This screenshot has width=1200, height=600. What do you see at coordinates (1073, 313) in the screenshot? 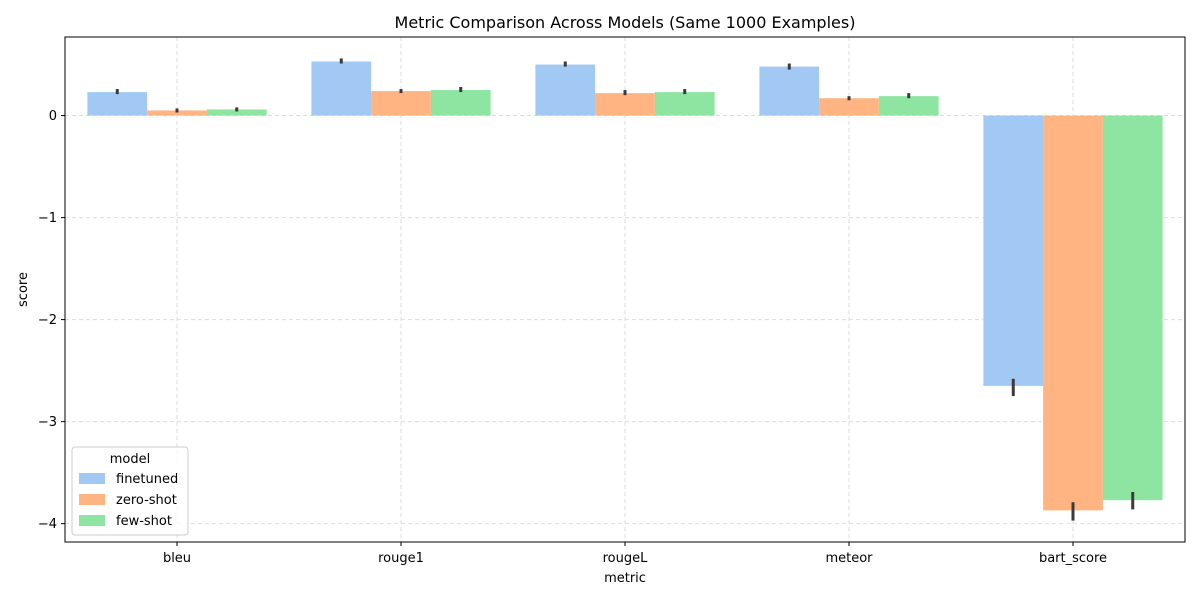
I see `bar-zero-shot-bart_score` at bounding box center [1073, 313].